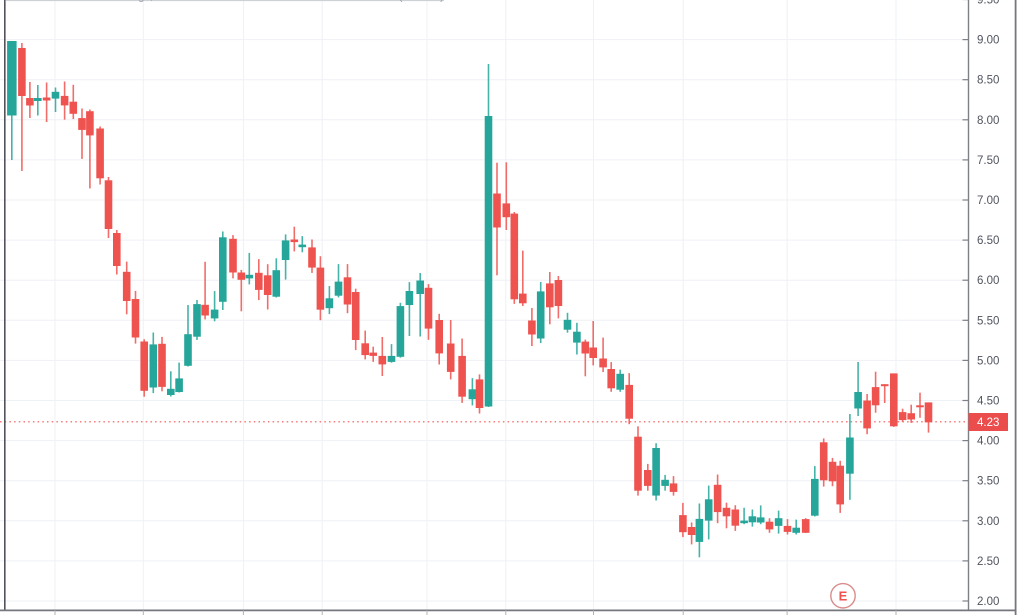 This screenshot has height=615, width=1022. I want to click on svg-text: 2.00, so click(988, 602).